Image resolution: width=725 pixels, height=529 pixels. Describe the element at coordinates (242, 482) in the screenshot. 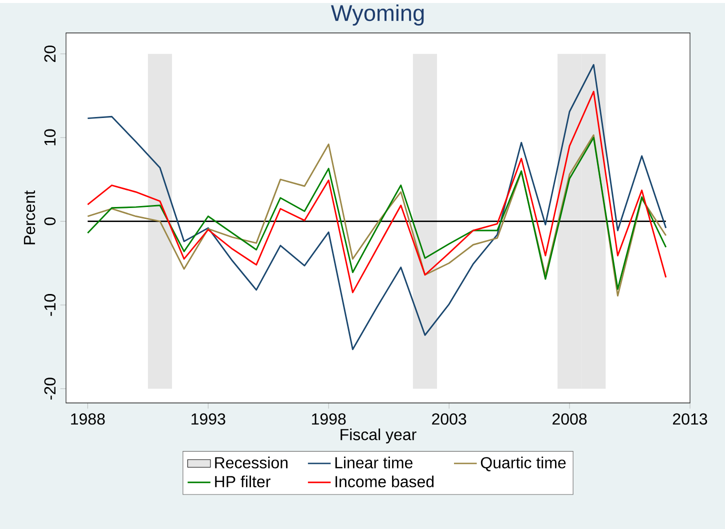

I see `legend-label: HP filter` at that location.